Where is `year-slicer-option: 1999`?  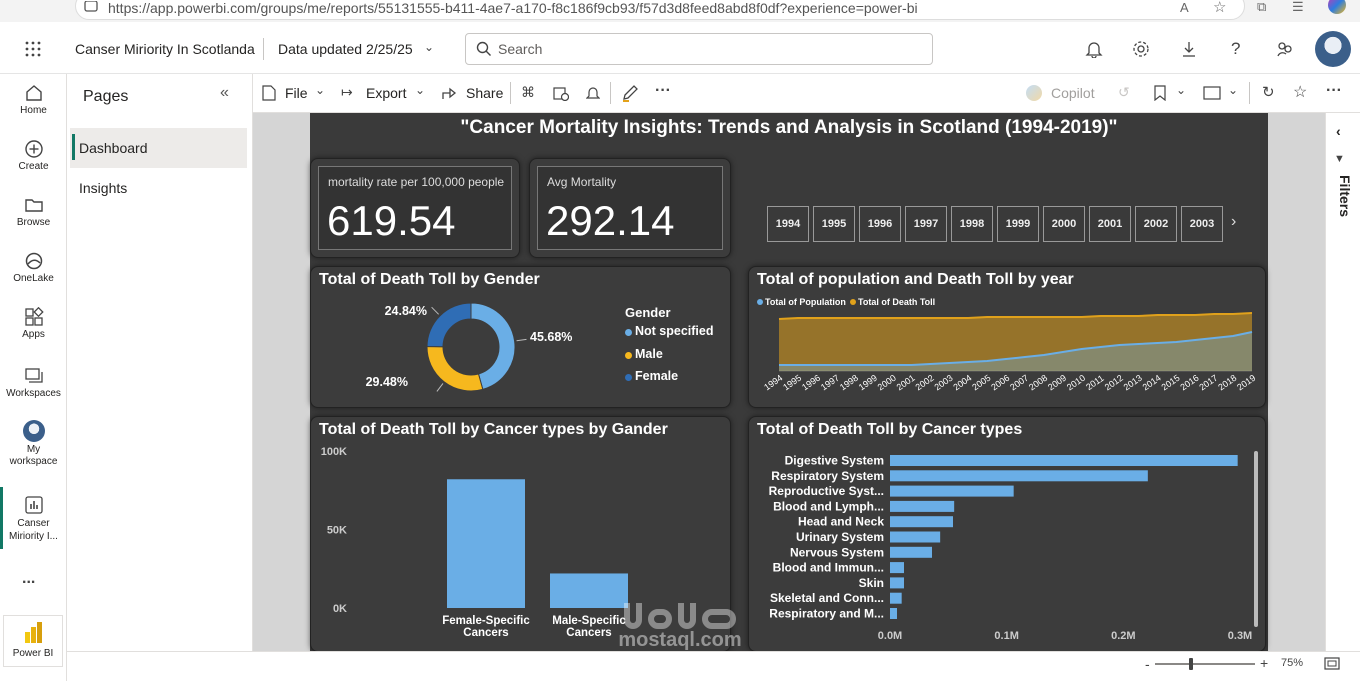
year-slicer-option: 1999 is located at coordinates (1018, 224).